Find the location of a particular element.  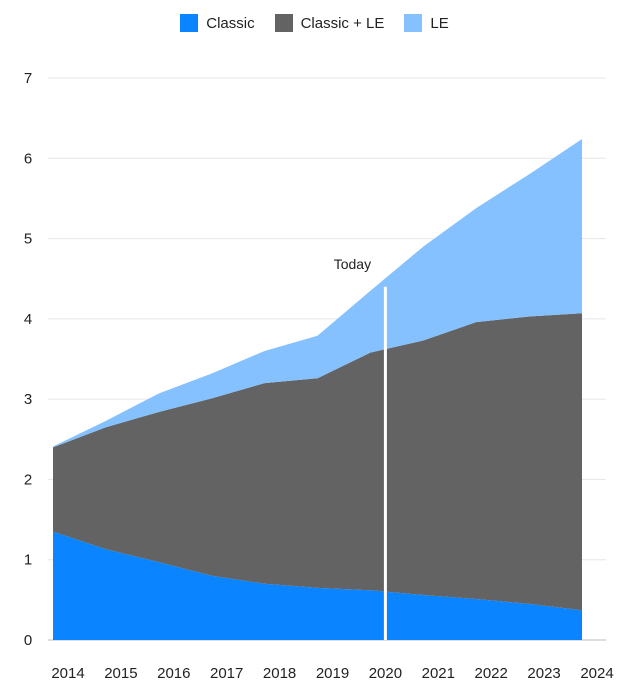

x-tick-label-2024: 2024 is located at coordinates (596, 673).